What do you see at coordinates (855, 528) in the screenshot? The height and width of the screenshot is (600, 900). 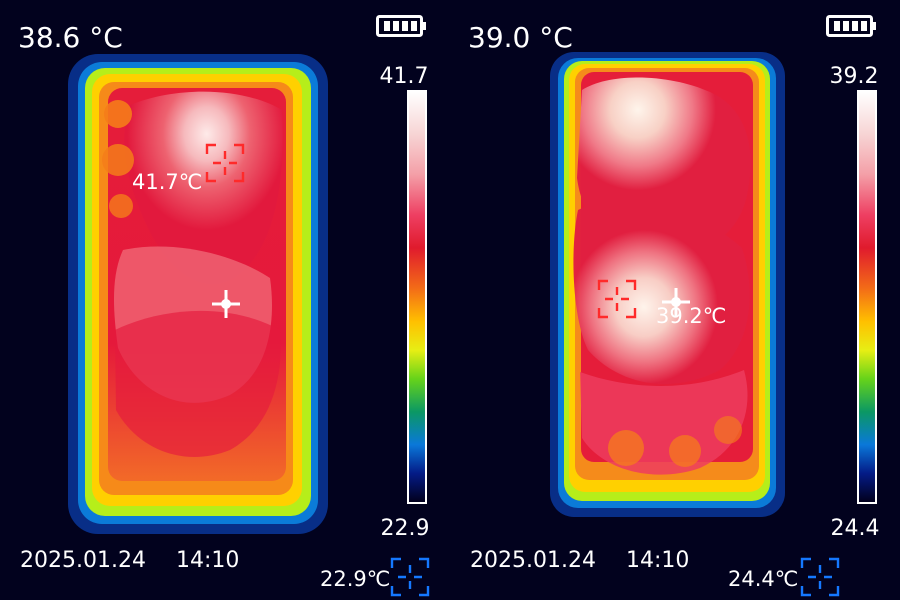 I see `scale-min-value: 24.4` at bounding box center [855, 528].